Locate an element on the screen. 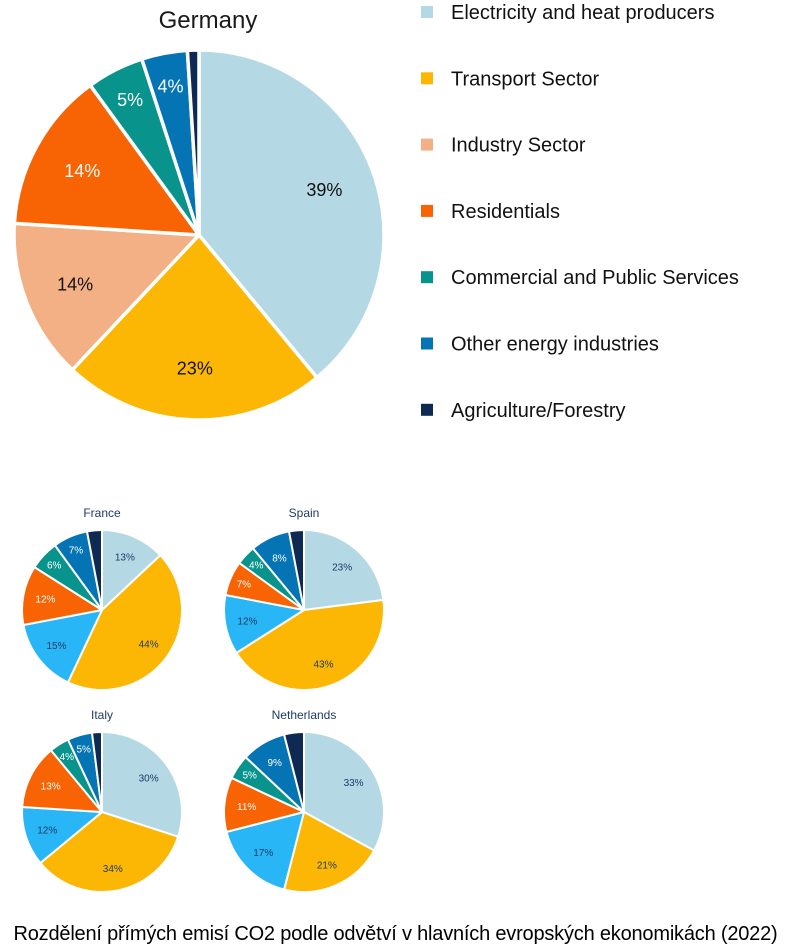  legend-swatch-industry-sector is located at coordinates (427, 144).